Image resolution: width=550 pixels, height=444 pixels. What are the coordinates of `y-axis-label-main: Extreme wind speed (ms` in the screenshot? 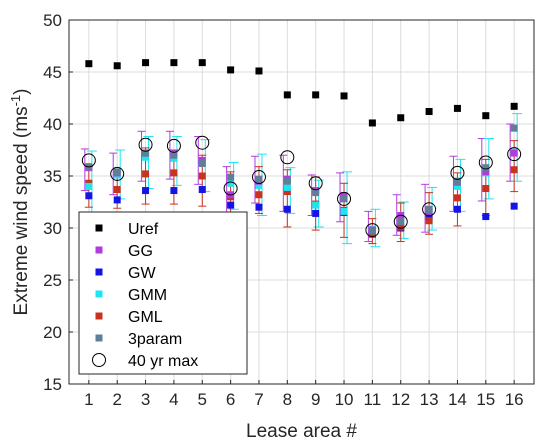 It's located at (21, 210).